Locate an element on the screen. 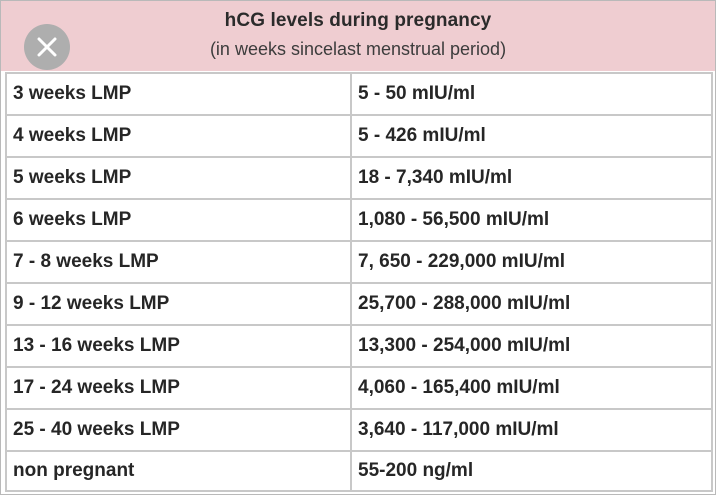 The height and width of the screenshot is (495, 716). level-cell: 5 - 50 mIU/ml is located at coordinates (531, 93).